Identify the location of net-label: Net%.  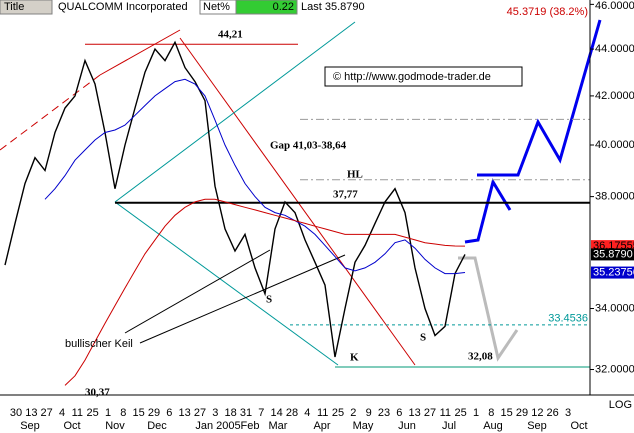
(216, 7).